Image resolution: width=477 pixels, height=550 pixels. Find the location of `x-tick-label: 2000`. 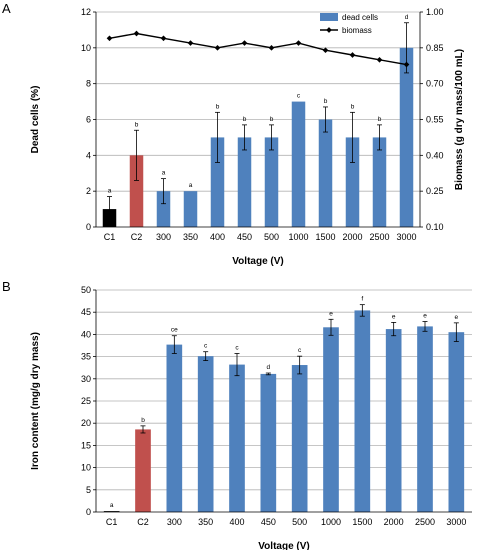

x-tick-label: 2000 is located at coordinates (394, 522).